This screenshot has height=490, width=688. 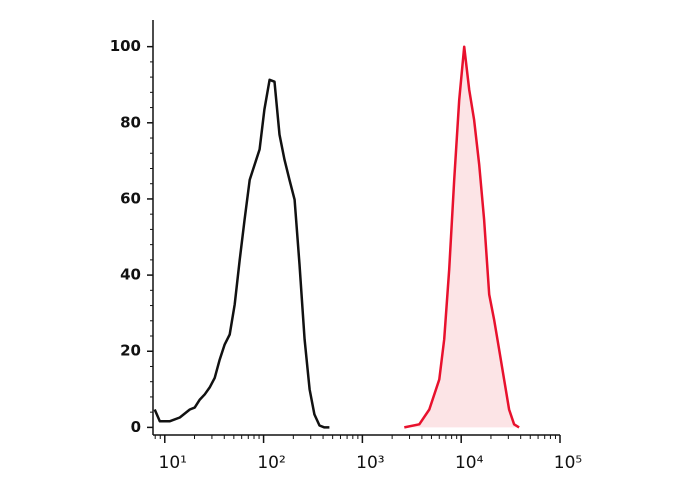 I want to click on y-tick-label: 80, so click(x=130, y=122).